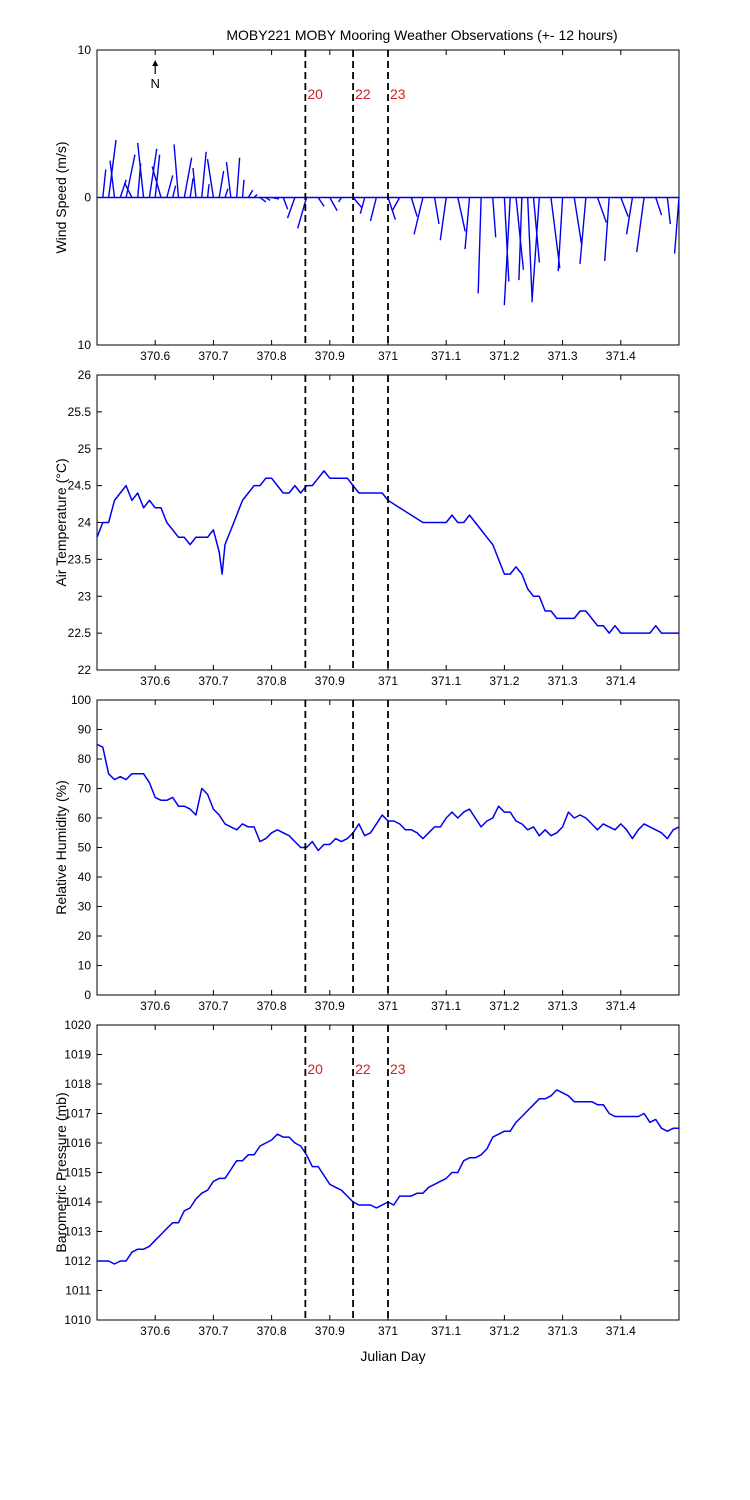 The width and height of the screenshot is (750, 1500). What do you see at coordinates (155, 83) in the screenshot?
I see `north-label: N` at bounding box center [155, 83].